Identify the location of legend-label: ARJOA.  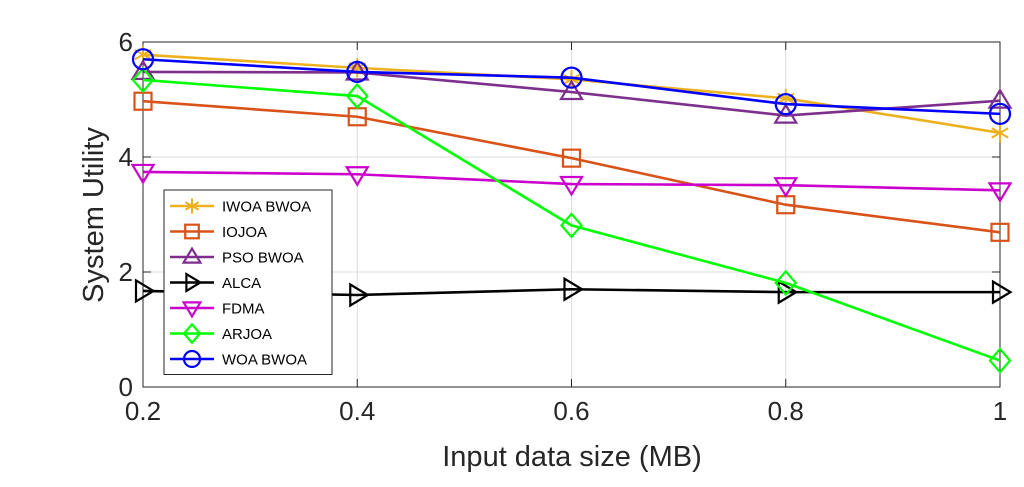
(247, 334).